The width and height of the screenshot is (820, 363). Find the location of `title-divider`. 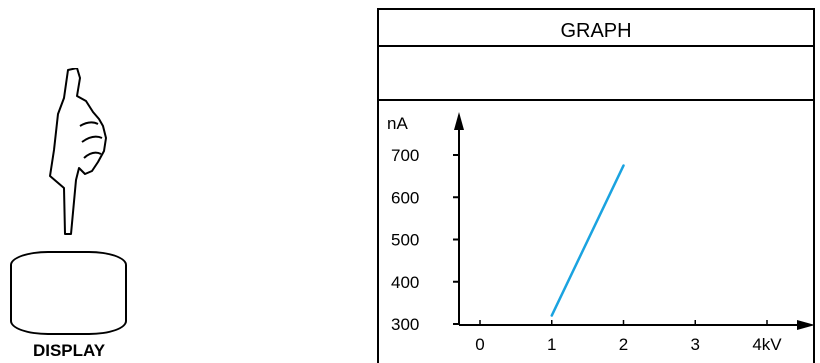

title-divider is located at coordinates (596, 46).